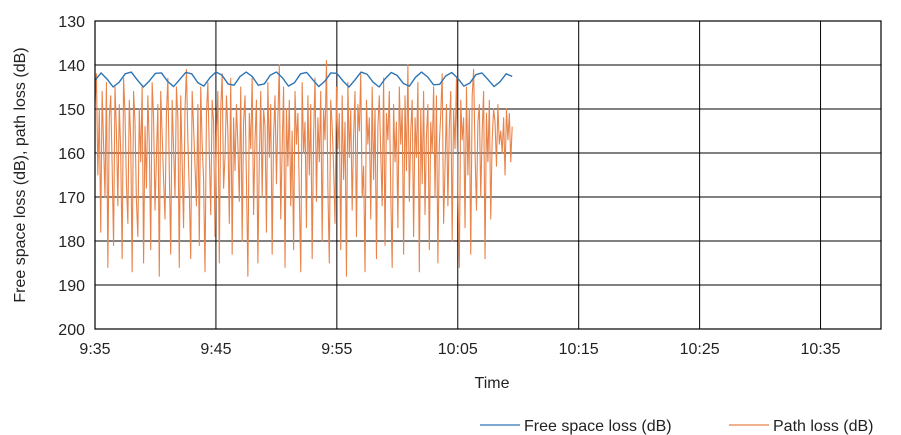 This screenshot has height=435, width=901. Describe the element at coordinates (71, 110) in the screenshot. I see `y-tick-label: 150` at that location.